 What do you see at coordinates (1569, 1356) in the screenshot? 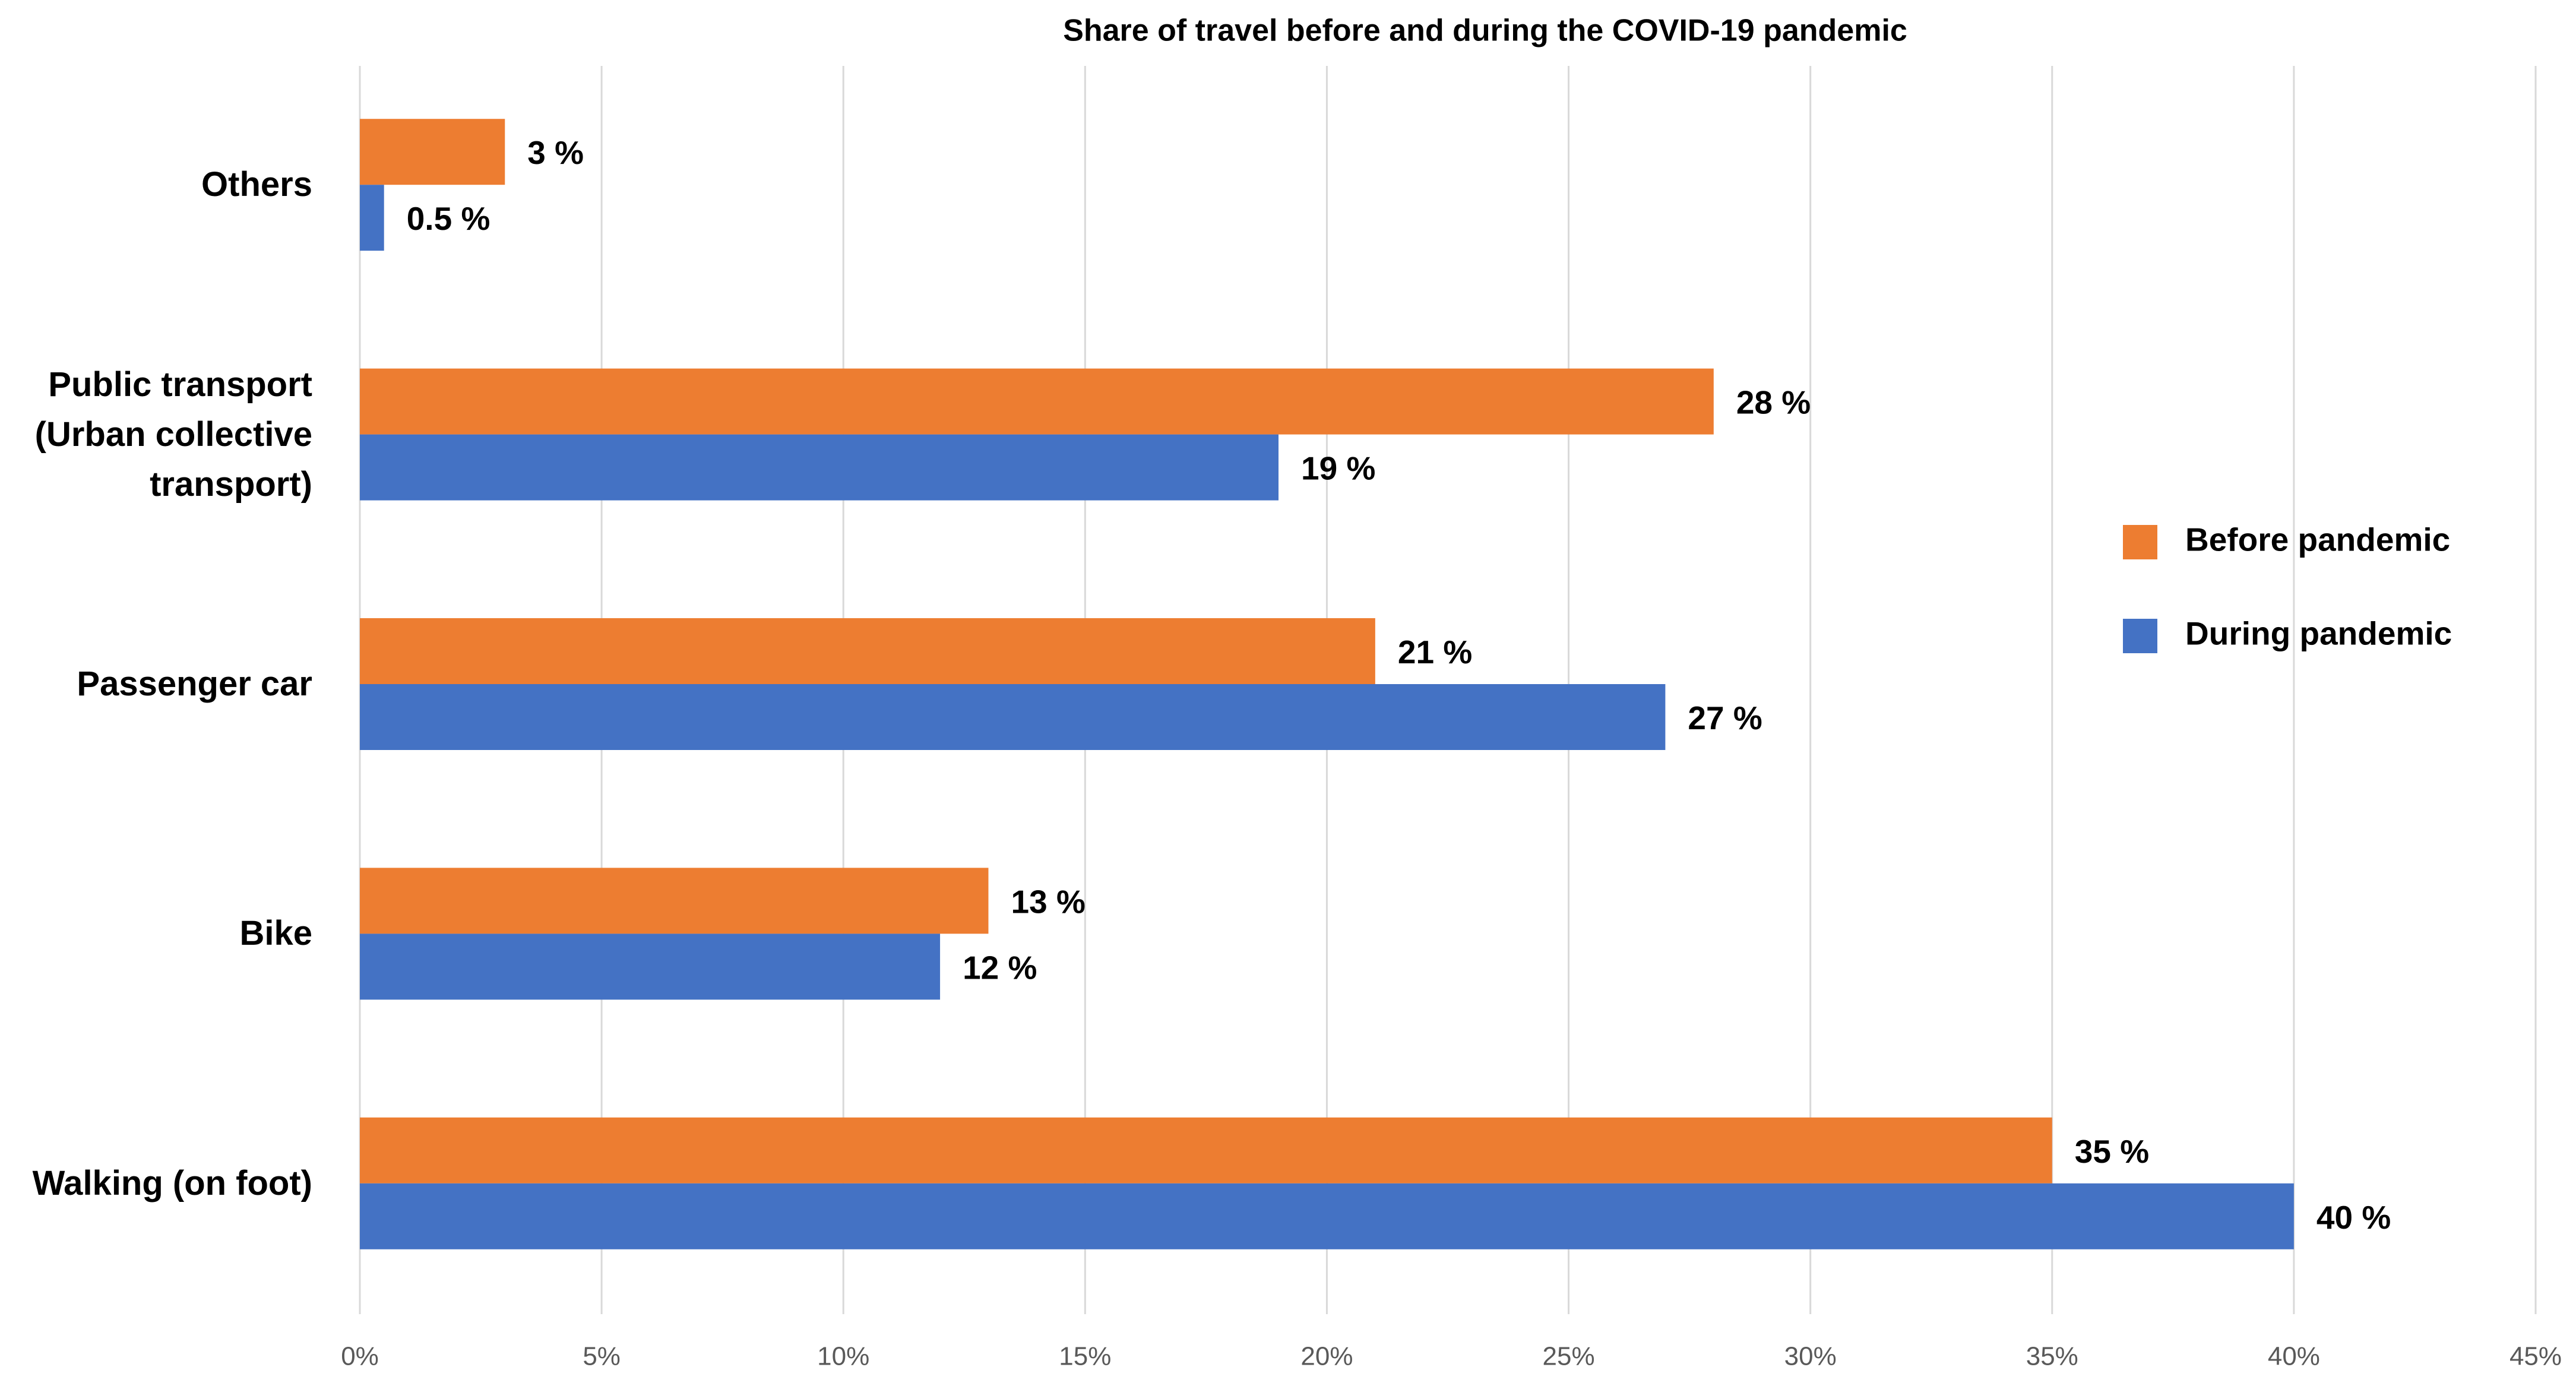
I see `x-tick-label: 25%` at bounding box center [1569, 1356].